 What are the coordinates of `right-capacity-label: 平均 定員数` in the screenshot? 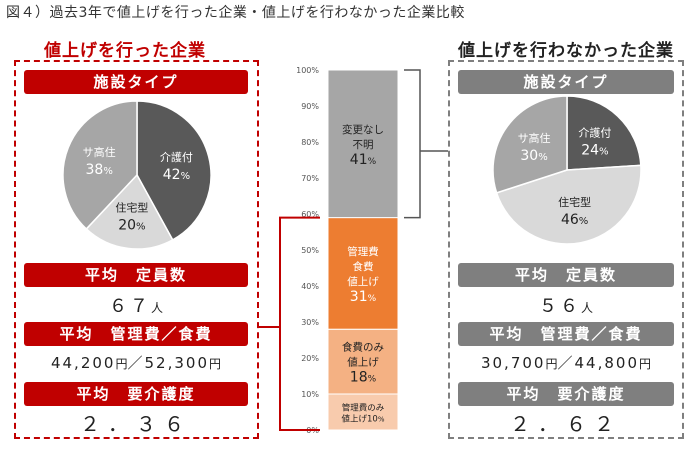 It's located at (566, 275).